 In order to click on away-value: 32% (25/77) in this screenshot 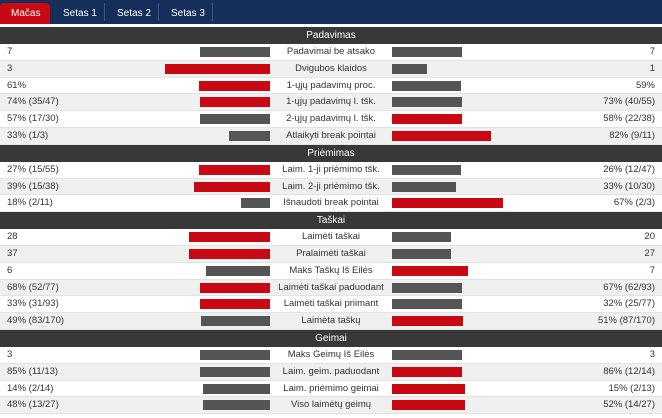, I will do `click(629, 304)`.